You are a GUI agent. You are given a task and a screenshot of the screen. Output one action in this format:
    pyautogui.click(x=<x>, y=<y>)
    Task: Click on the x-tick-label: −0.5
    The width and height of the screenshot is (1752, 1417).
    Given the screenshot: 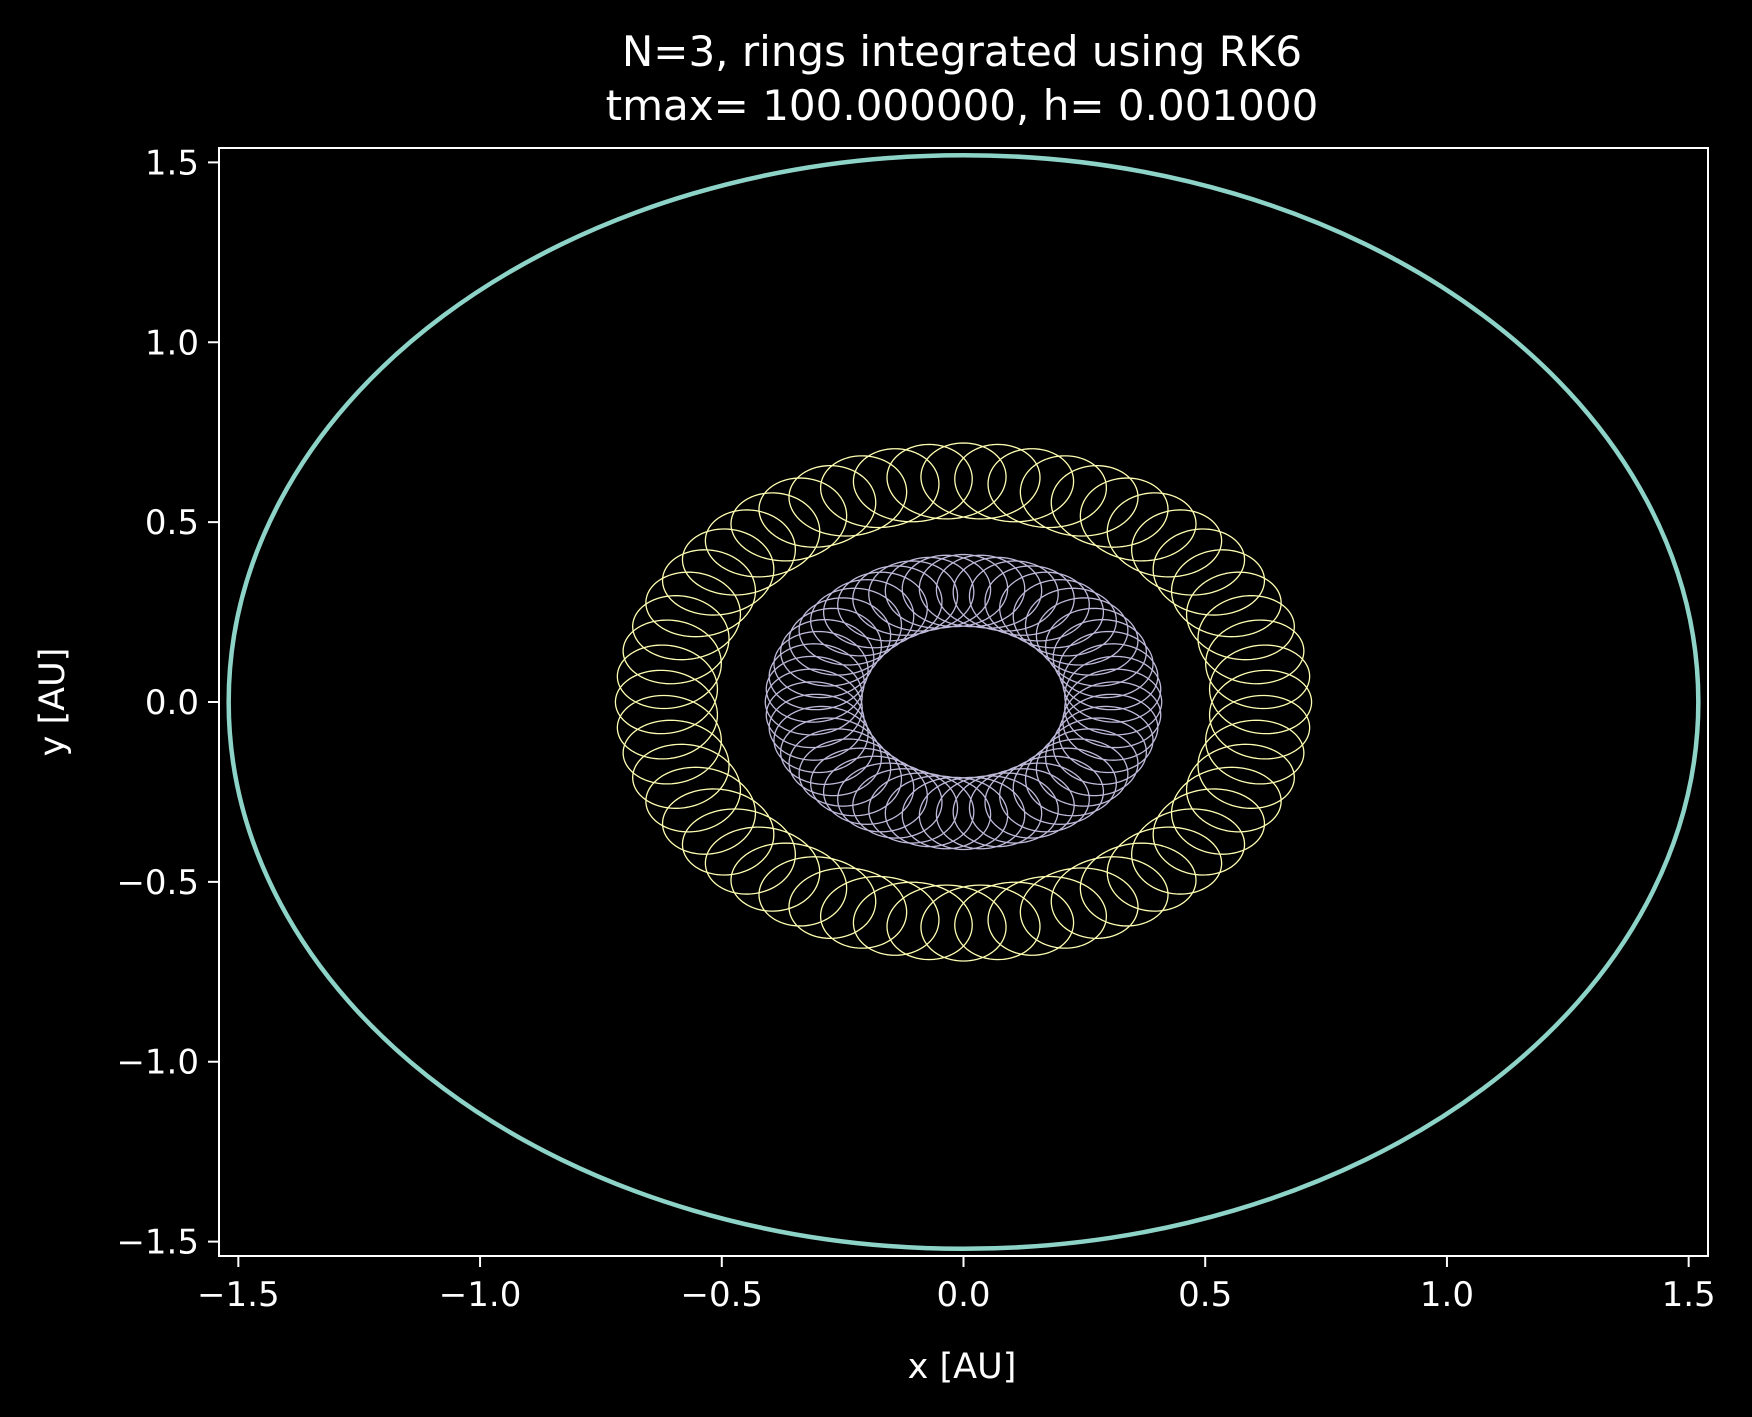 What is the action you would take?
    pyautogui.click(x=721, y=1295)
    